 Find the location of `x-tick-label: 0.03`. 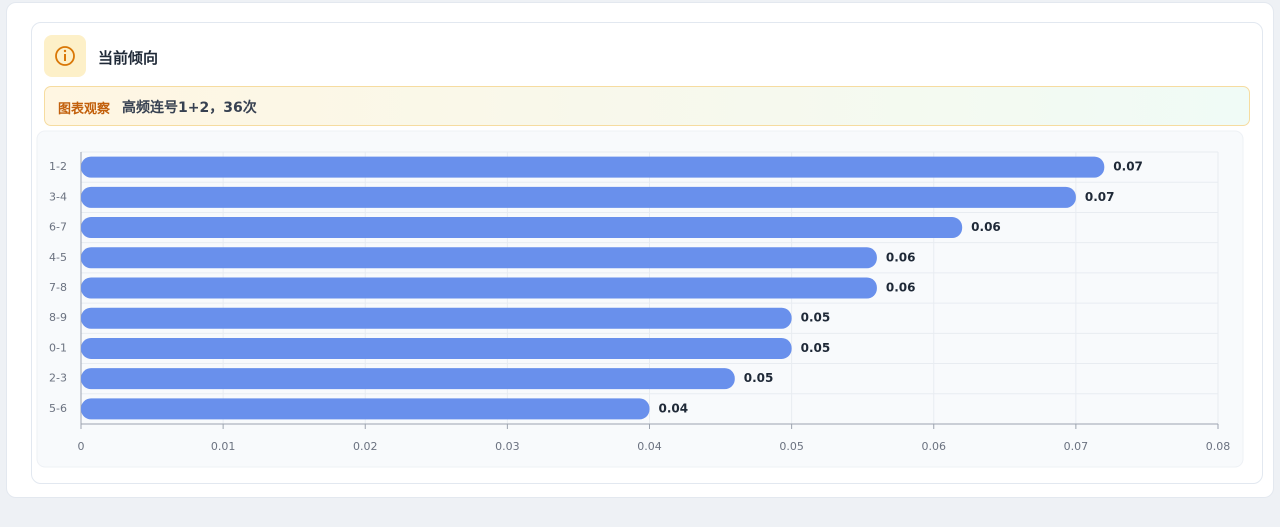

x-tick-label: 0.03 is located at coordinates (507, 446).